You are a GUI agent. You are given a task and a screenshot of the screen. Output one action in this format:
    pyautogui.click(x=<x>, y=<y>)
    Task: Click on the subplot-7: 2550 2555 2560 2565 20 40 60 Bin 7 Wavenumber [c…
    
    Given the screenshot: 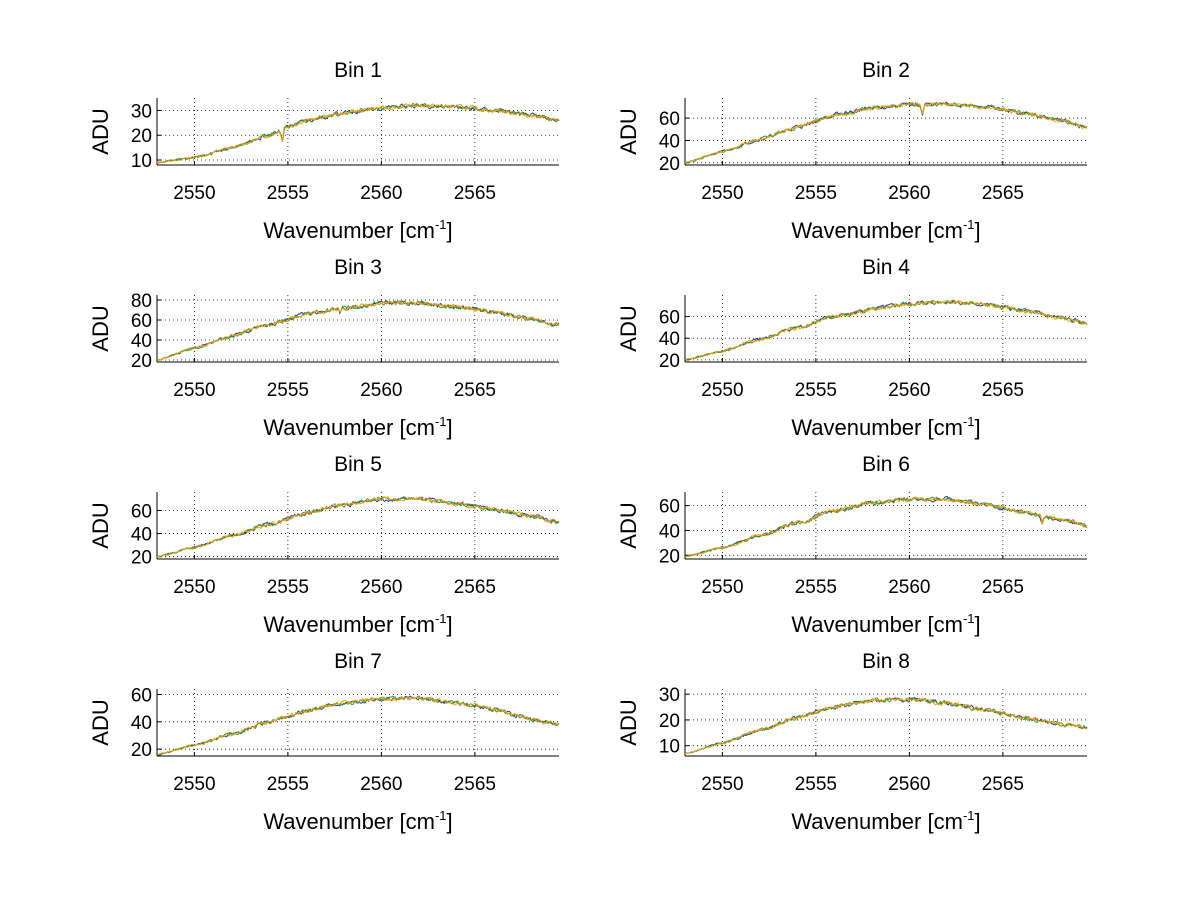 What is the action you would take?
    pyautogui.click(x=324, y=742)
    